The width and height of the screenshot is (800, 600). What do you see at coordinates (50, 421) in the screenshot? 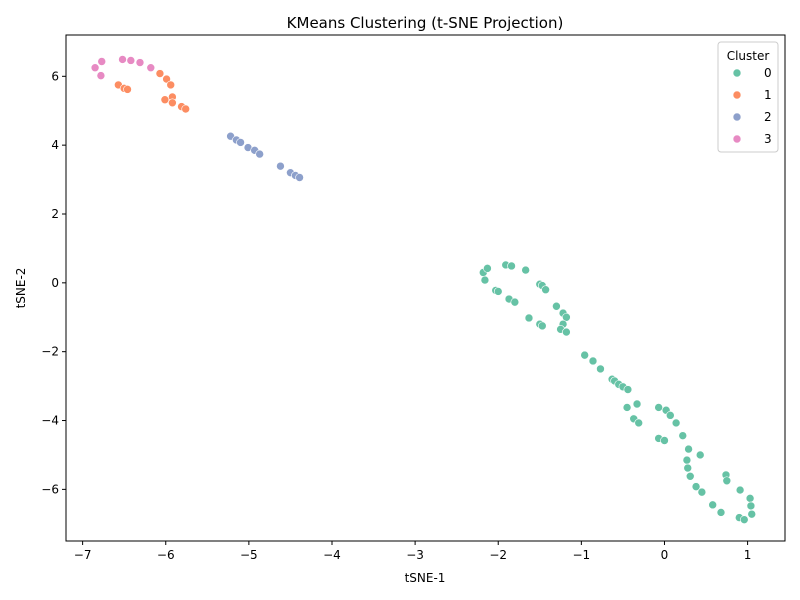
I see `y-tick-label: −4` at bounding box center [50, 421].